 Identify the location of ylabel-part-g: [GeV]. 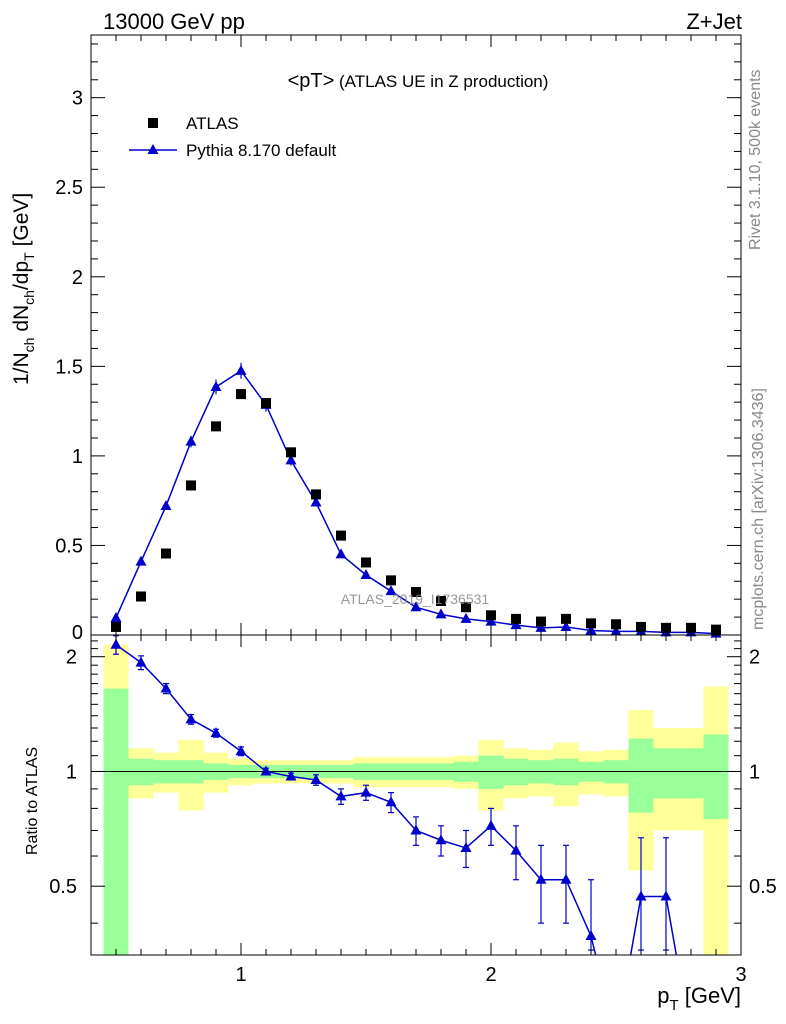
(21, 223).